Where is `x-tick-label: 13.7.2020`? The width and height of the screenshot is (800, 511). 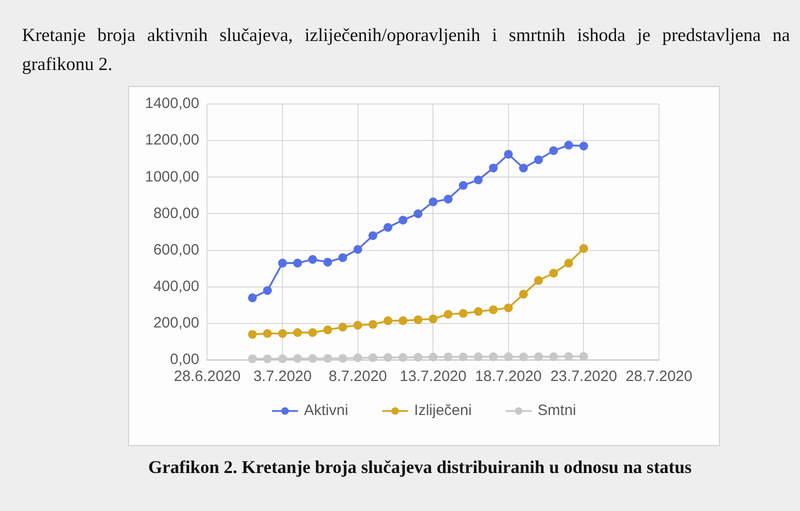
x-tick-label: 13.7.2020 is located at coordinates (433, 377).